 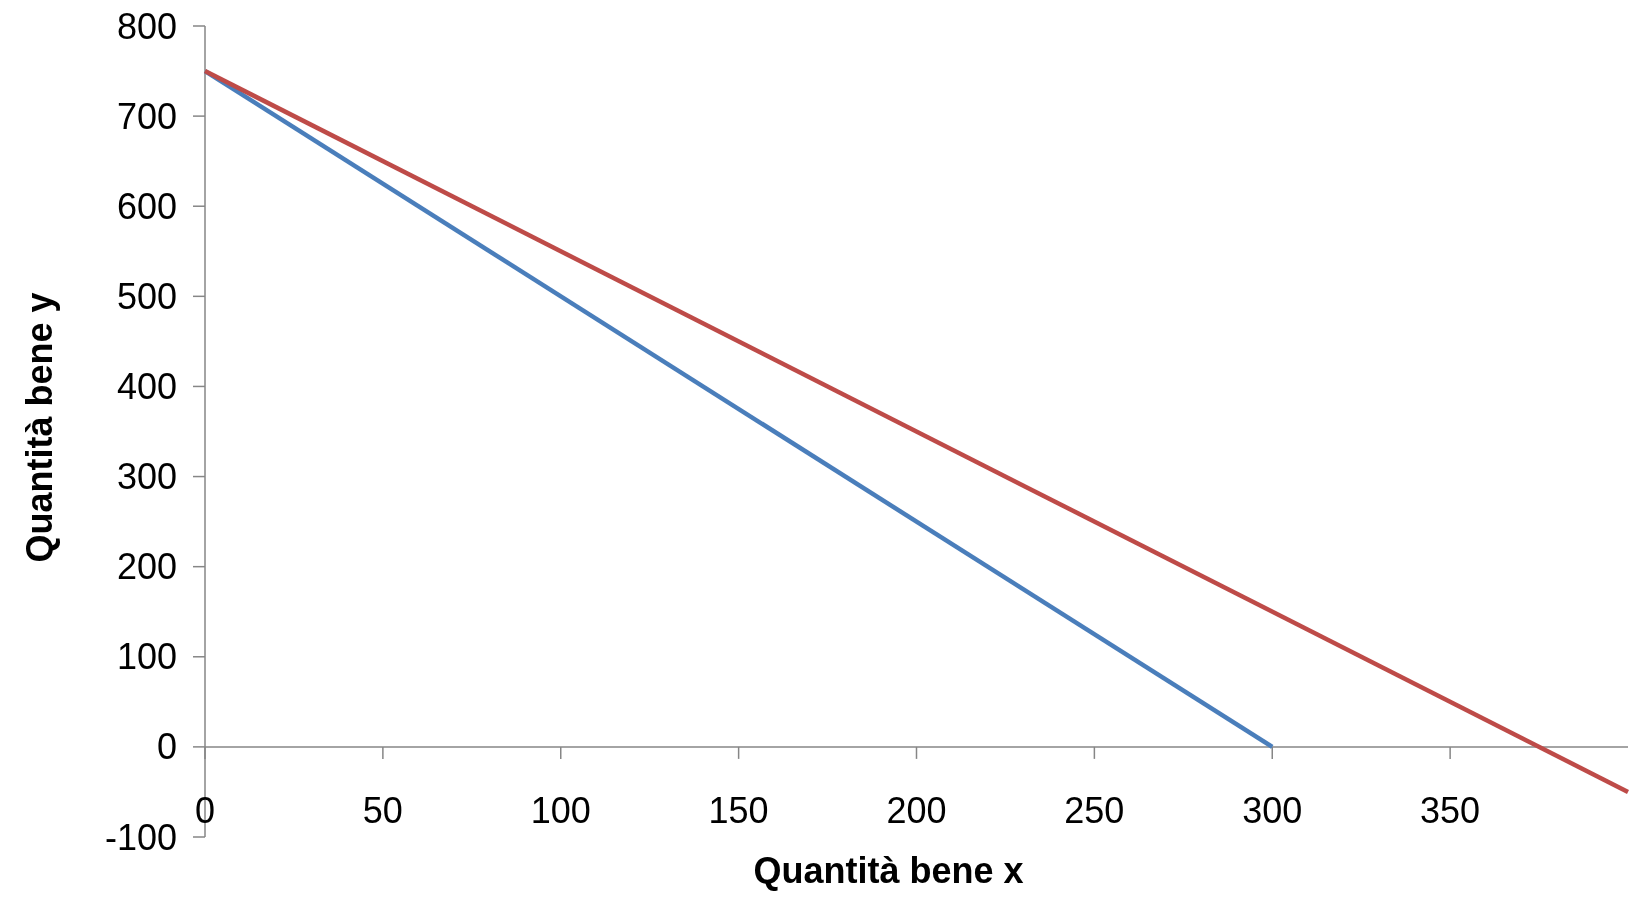 What do you see at coordinates (1272, 811) in the screenshot?
I see `x-tick-label: 300` at bounding box center [1272, 811].